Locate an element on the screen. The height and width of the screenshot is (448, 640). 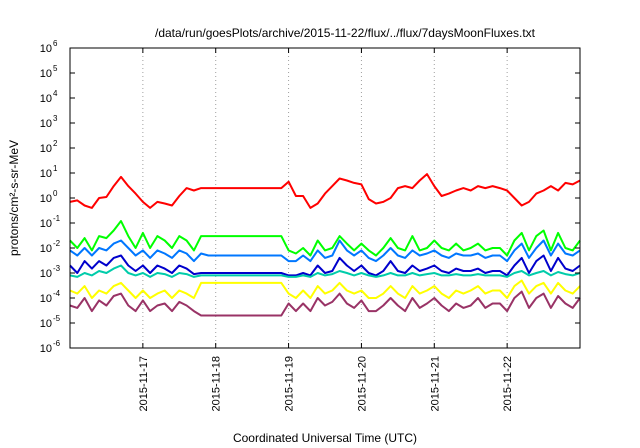
y-tick-label-10: 10 is located at coordinates (46, 99).